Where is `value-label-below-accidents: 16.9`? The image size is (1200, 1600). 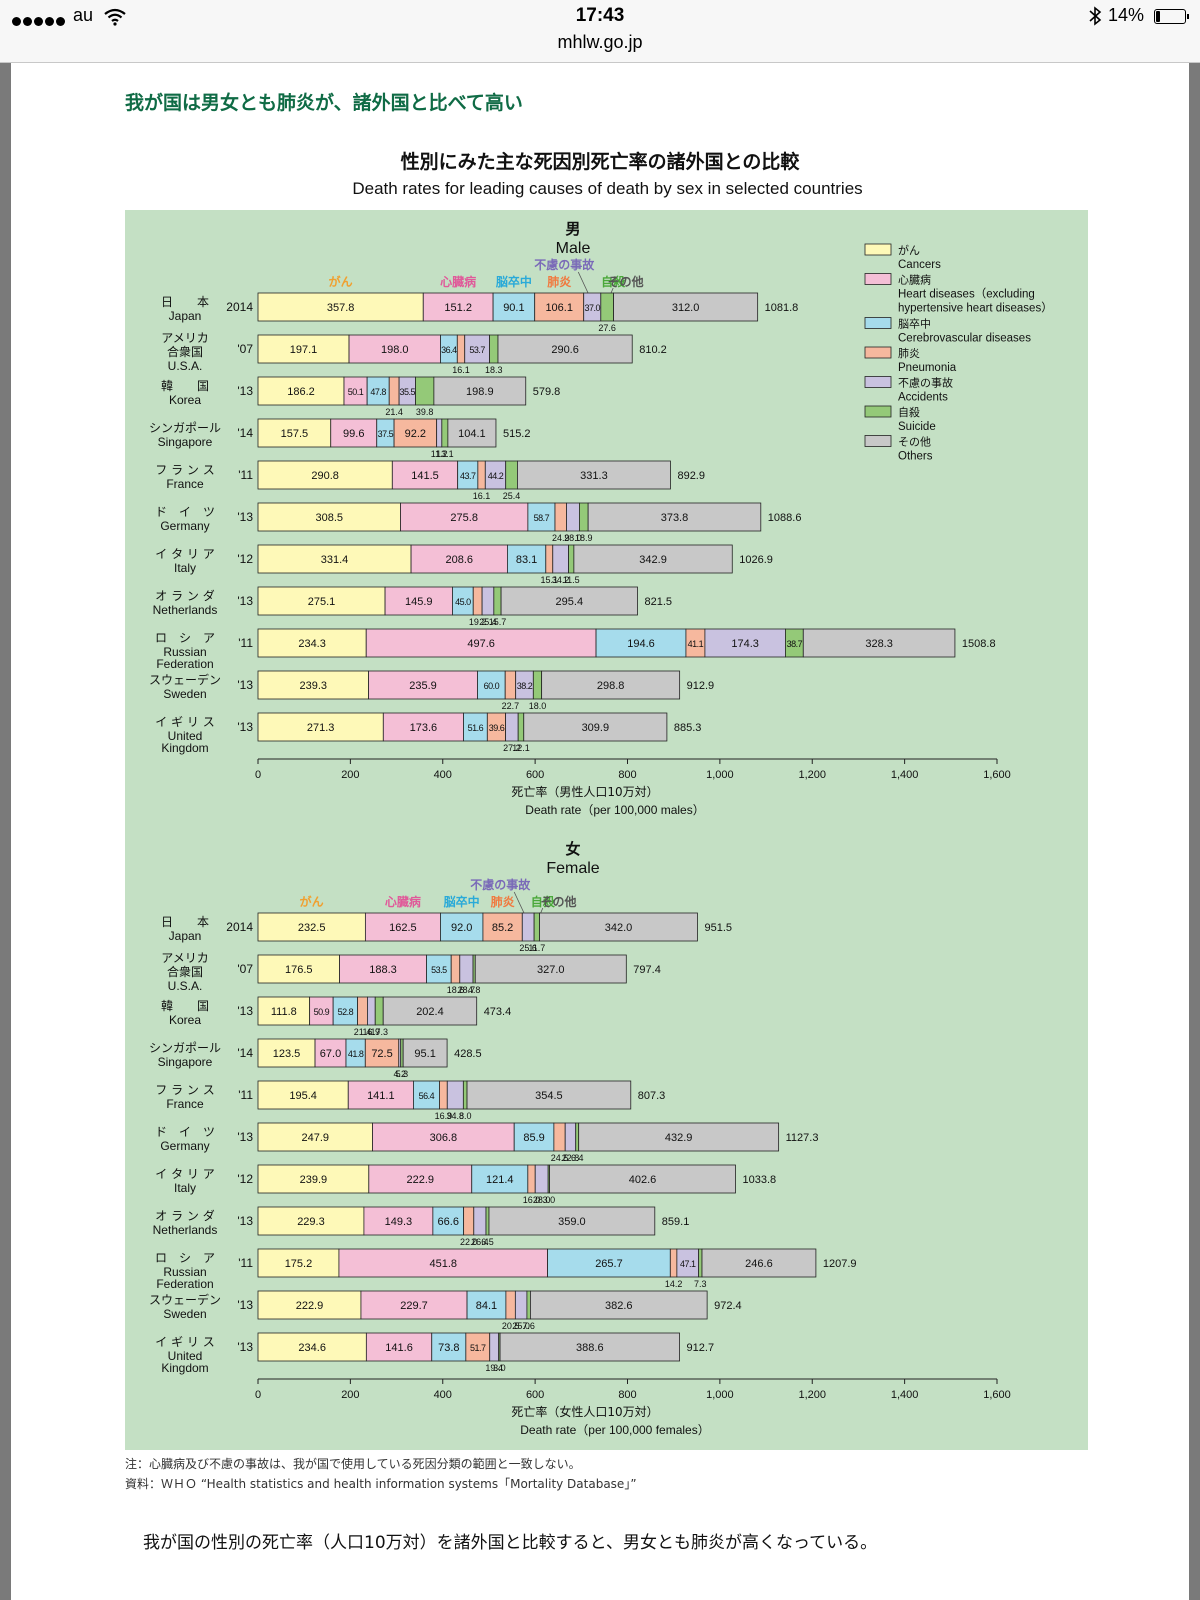
value-label-below-accidents: 16.9 is located at coordinates (372, 1032).